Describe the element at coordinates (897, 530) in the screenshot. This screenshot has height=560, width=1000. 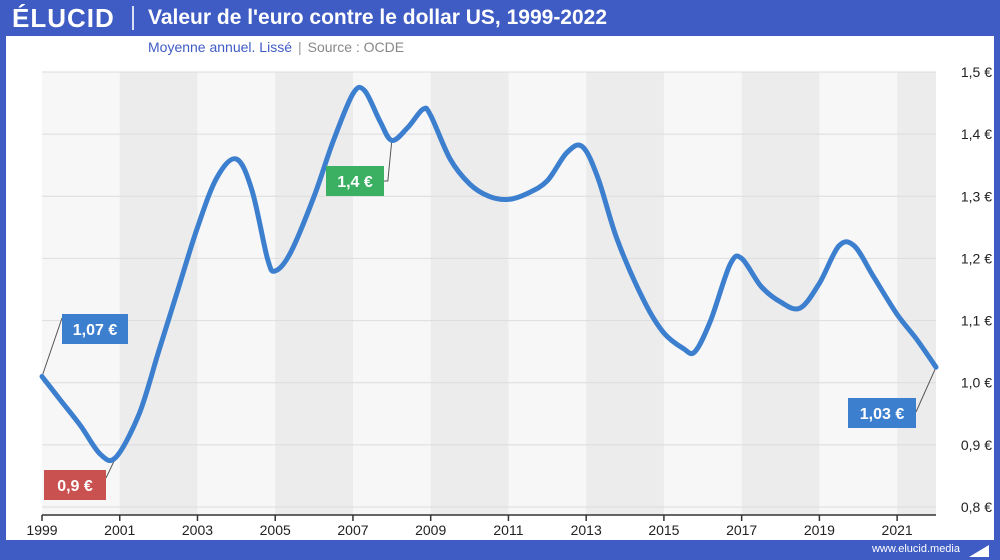
I see `x-tick-label: 2021` at that location.